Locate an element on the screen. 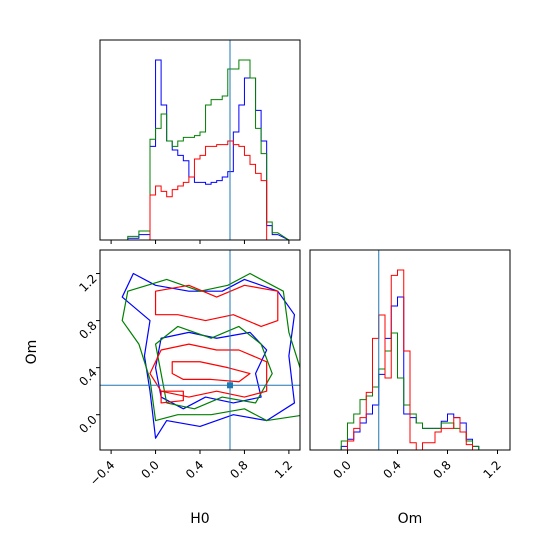 The width and height of the screenshot is (550, 550). h0-histogram-panel is located at coordinates (200, 141).